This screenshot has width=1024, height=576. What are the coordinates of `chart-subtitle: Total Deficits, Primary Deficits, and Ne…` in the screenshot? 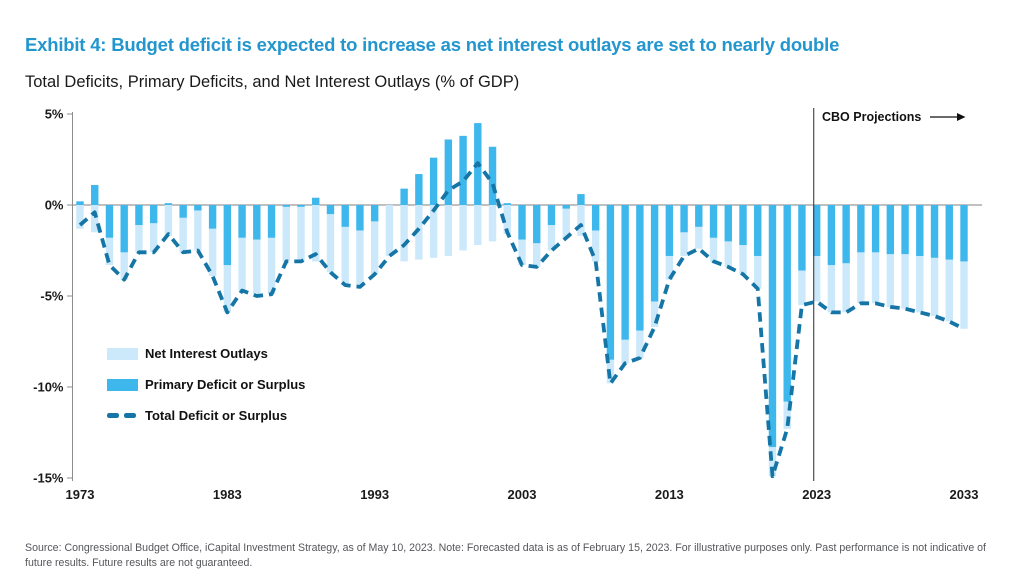 It's located at (272, 81).